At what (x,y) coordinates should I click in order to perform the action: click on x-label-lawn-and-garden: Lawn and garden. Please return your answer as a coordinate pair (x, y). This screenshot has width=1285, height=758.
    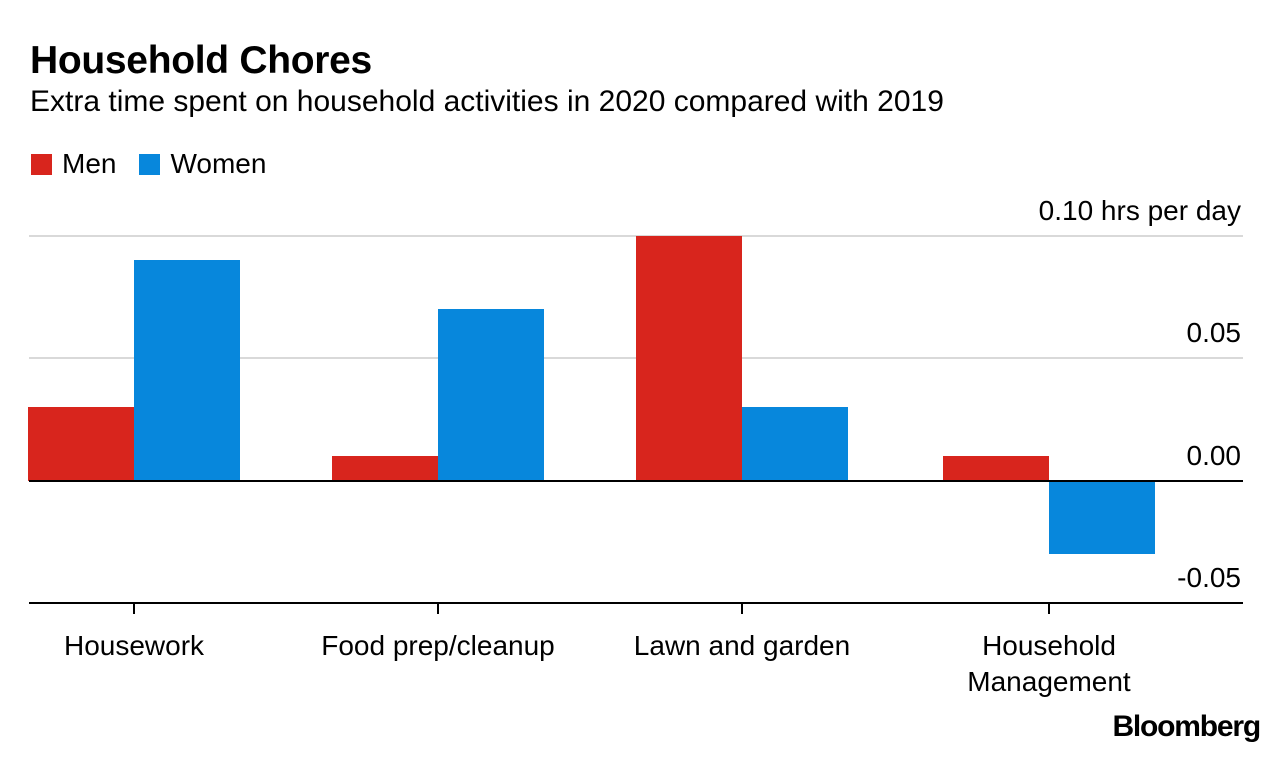
    Looking at the image, I should click on (742, 645).